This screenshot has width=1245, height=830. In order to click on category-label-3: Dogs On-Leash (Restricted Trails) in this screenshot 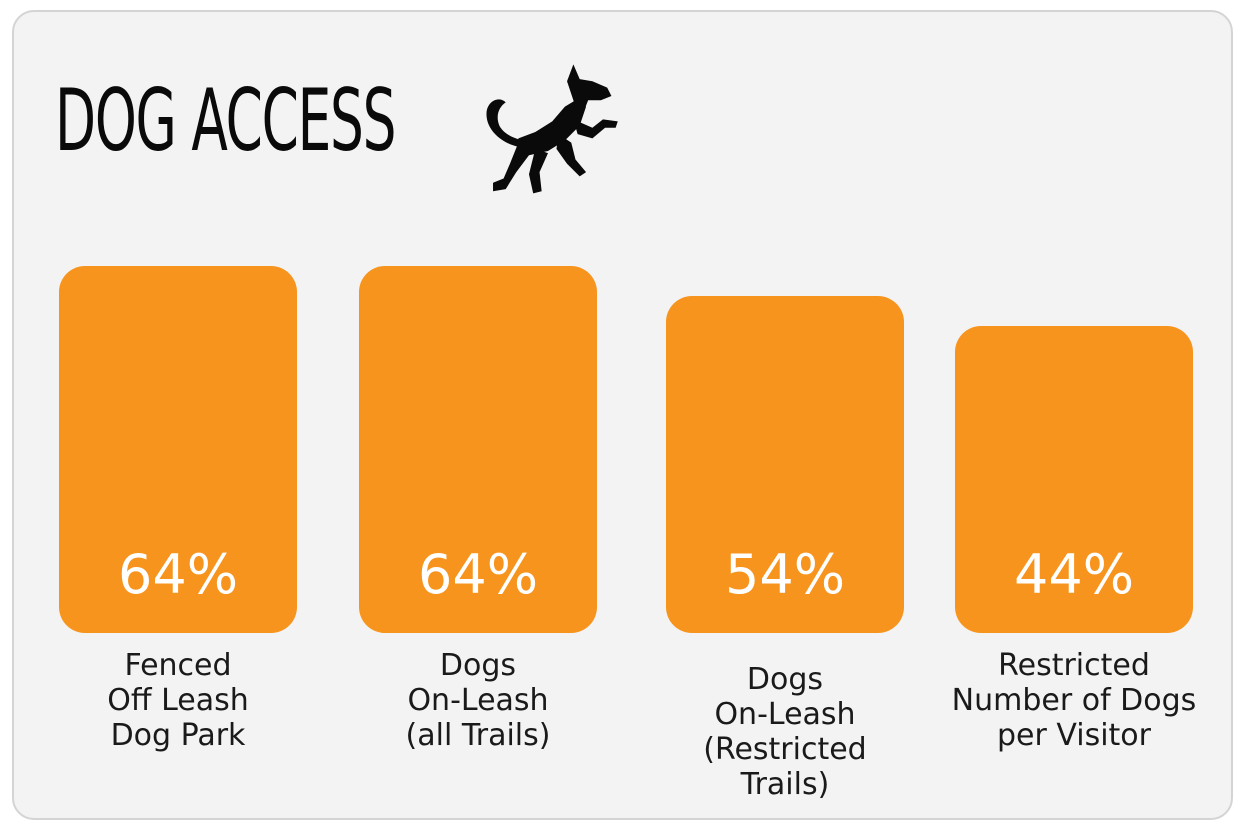, I will do `click(785, 732)`.